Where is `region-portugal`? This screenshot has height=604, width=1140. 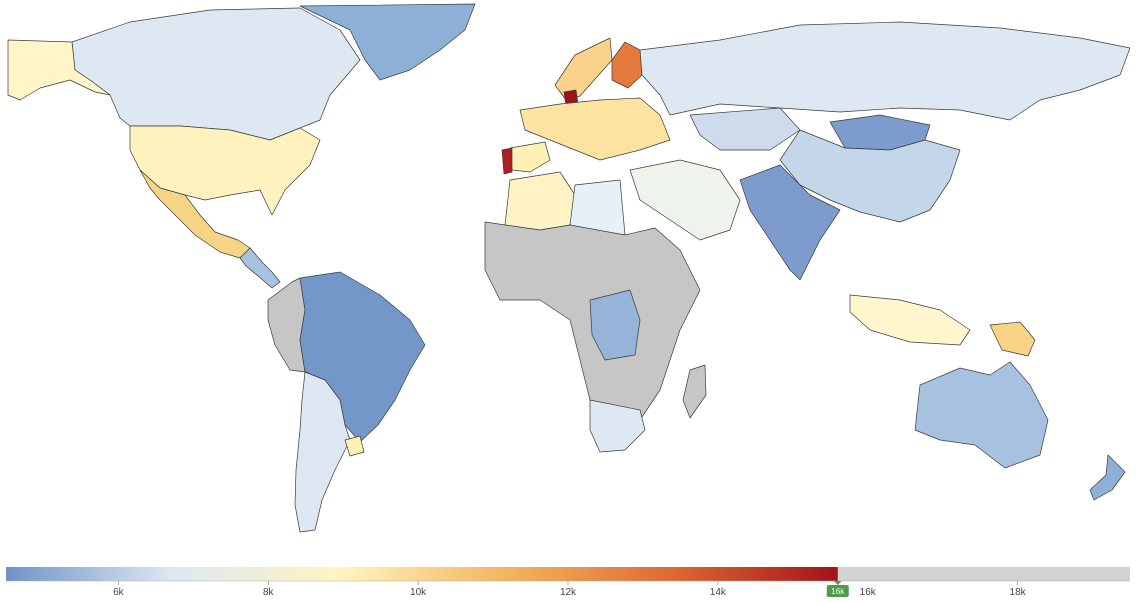 region-portugal is located at coordinates (507, 161).